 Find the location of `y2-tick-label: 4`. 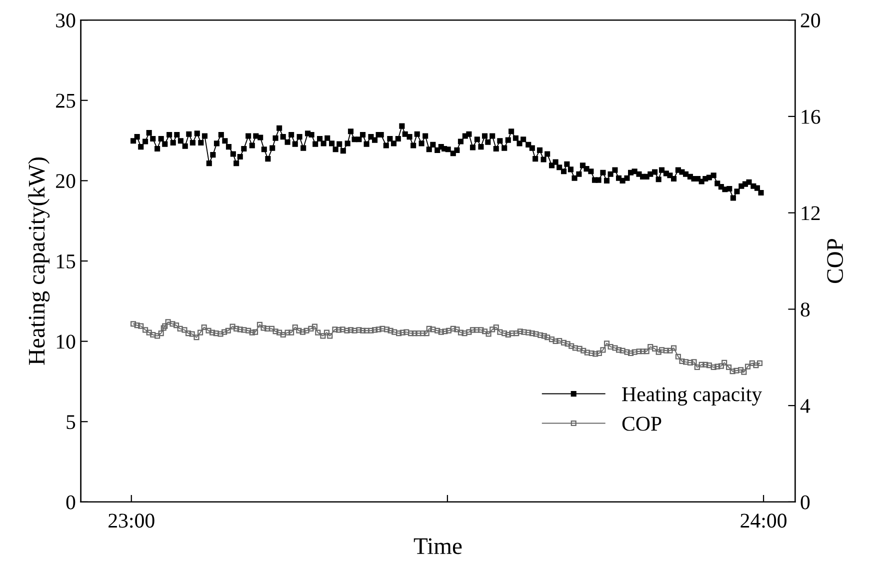

y2-tick-label: 4 is located at coordinates (805, 406).